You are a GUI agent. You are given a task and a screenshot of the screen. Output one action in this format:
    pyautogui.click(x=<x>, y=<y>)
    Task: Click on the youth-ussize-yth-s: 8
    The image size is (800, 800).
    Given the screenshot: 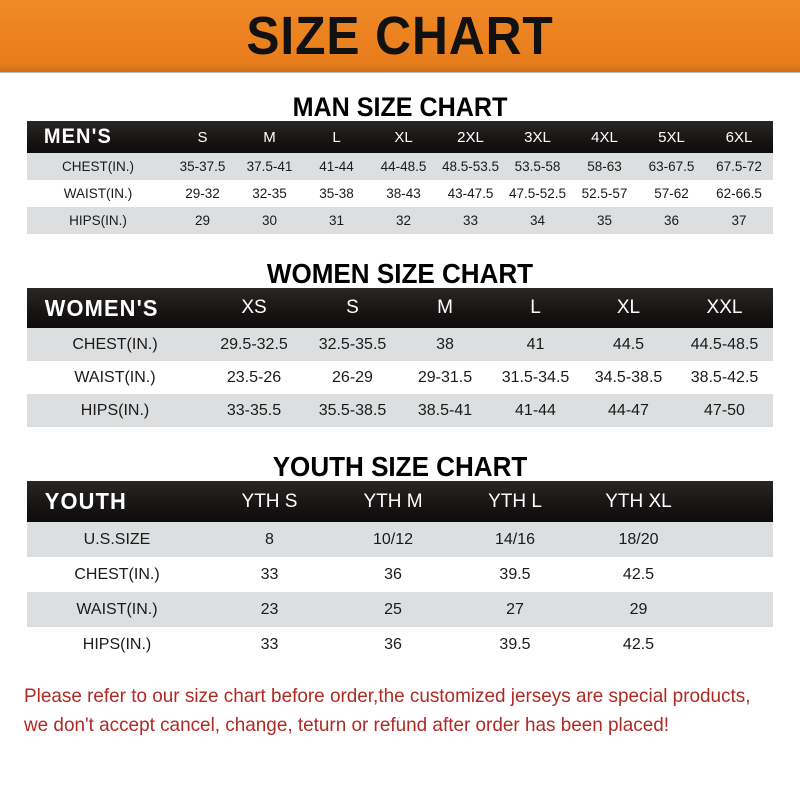 What is the action you would take?
    pyautogui.click(x=269, y=539)
    